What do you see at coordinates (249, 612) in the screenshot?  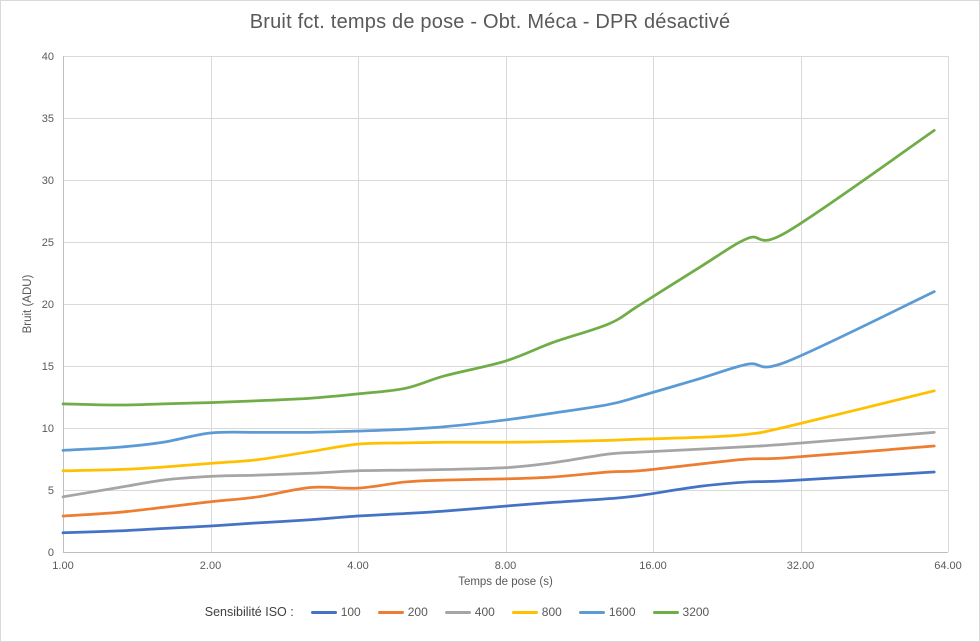 I see `legend-title: Sensibilité ISO :` at bounding box center [249, 612].